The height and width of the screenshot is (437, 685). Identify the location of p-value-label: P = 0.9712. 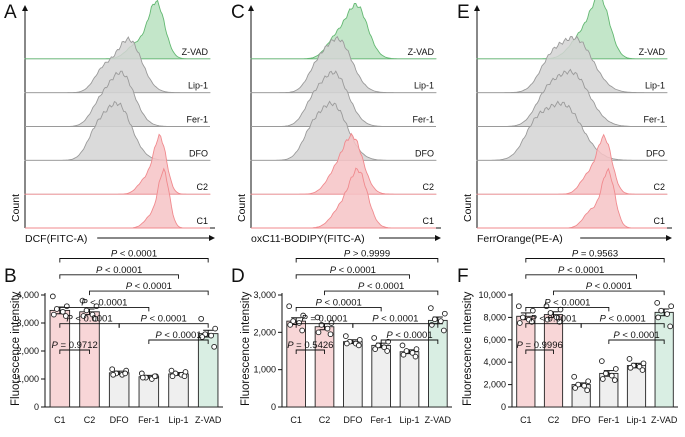
(75, 345).